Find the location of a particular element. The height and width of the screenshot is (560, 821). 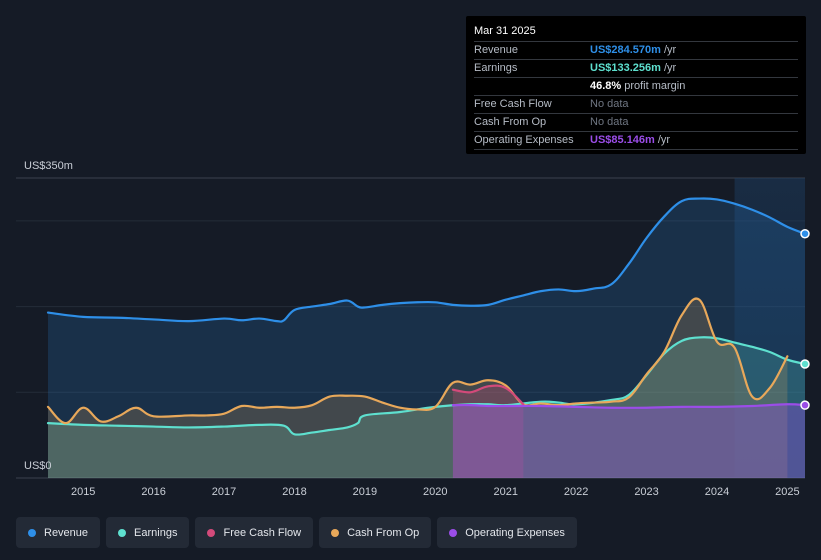

operating-expenses-area is located at coordinates (628, 441).